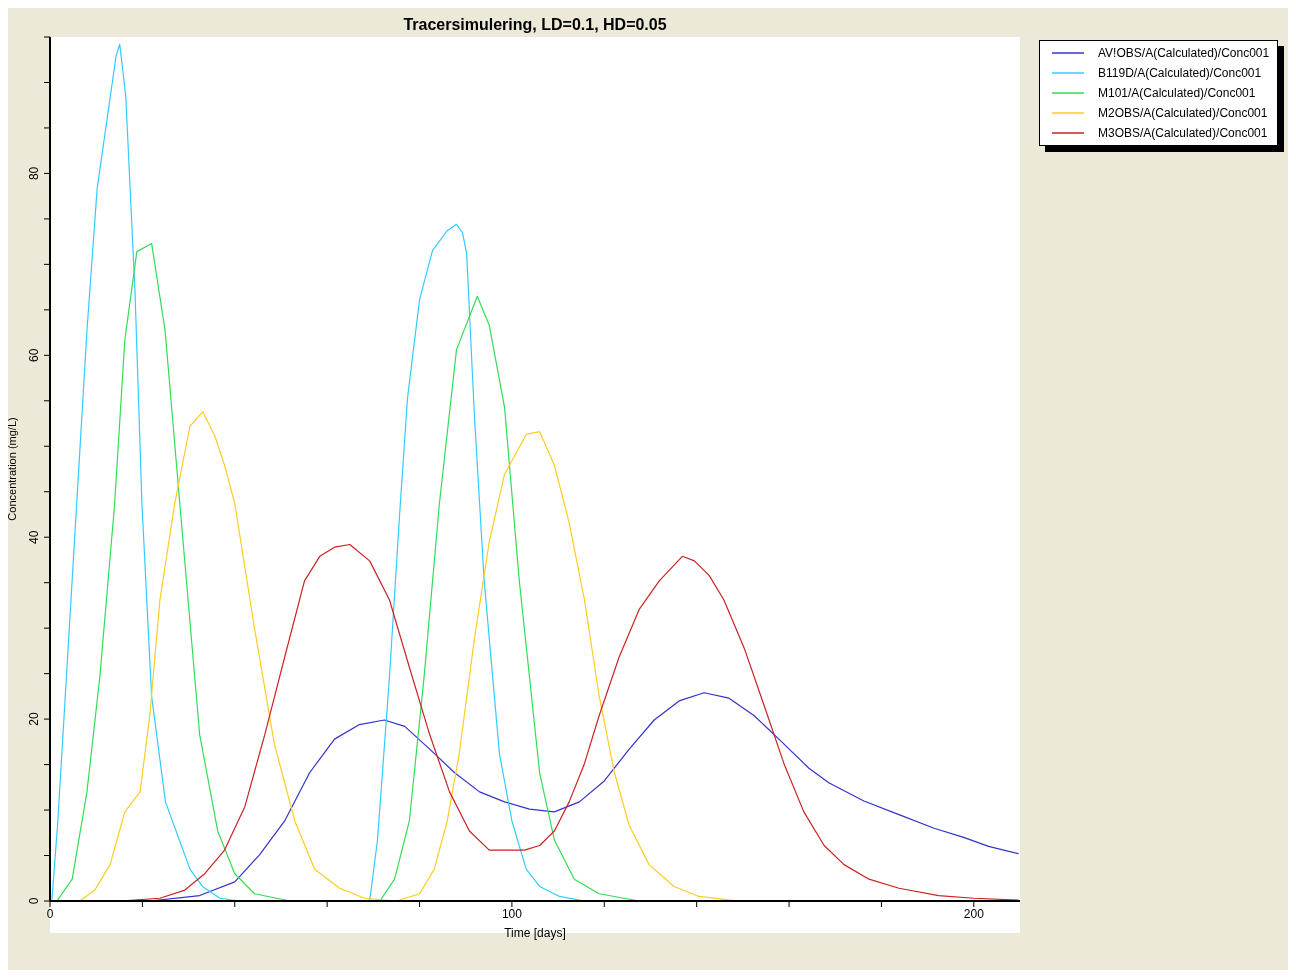 The height and width of the screenshot is (978, 1296). Describe the element at coordinates (34, 537) in the screenshot. I see `y-tick-label: 40` at that location.